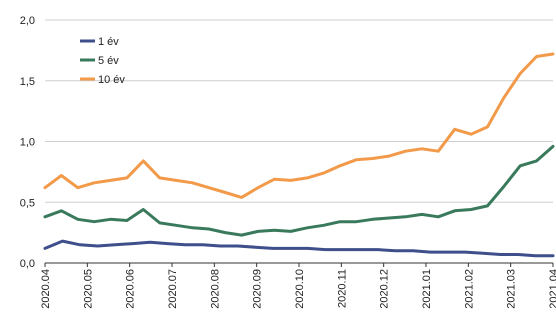  Describe the element at coordinates (258, 289) in the screenshot. I see `x-tick-label: 2020.09` at that location.